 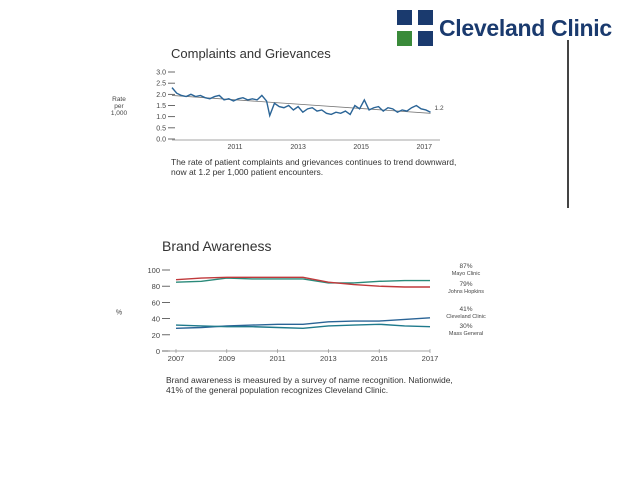 I want to click on chart2-y-axis-label: %, so click(x=119, y=312).